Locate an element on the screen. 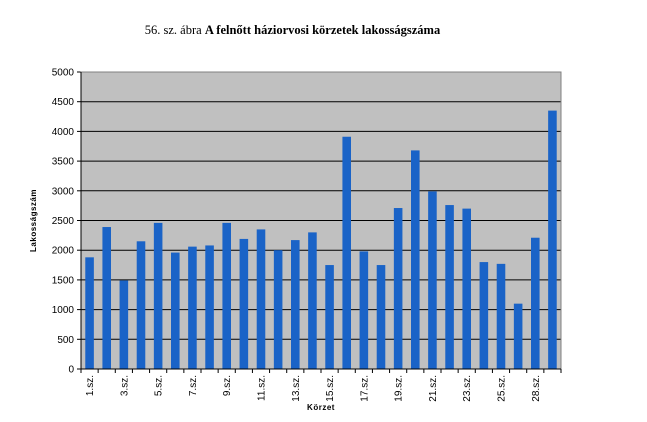 The height and width of the screenshot is (422, 647). y-tick-label: 2500 is located at coordinates (63, 221).